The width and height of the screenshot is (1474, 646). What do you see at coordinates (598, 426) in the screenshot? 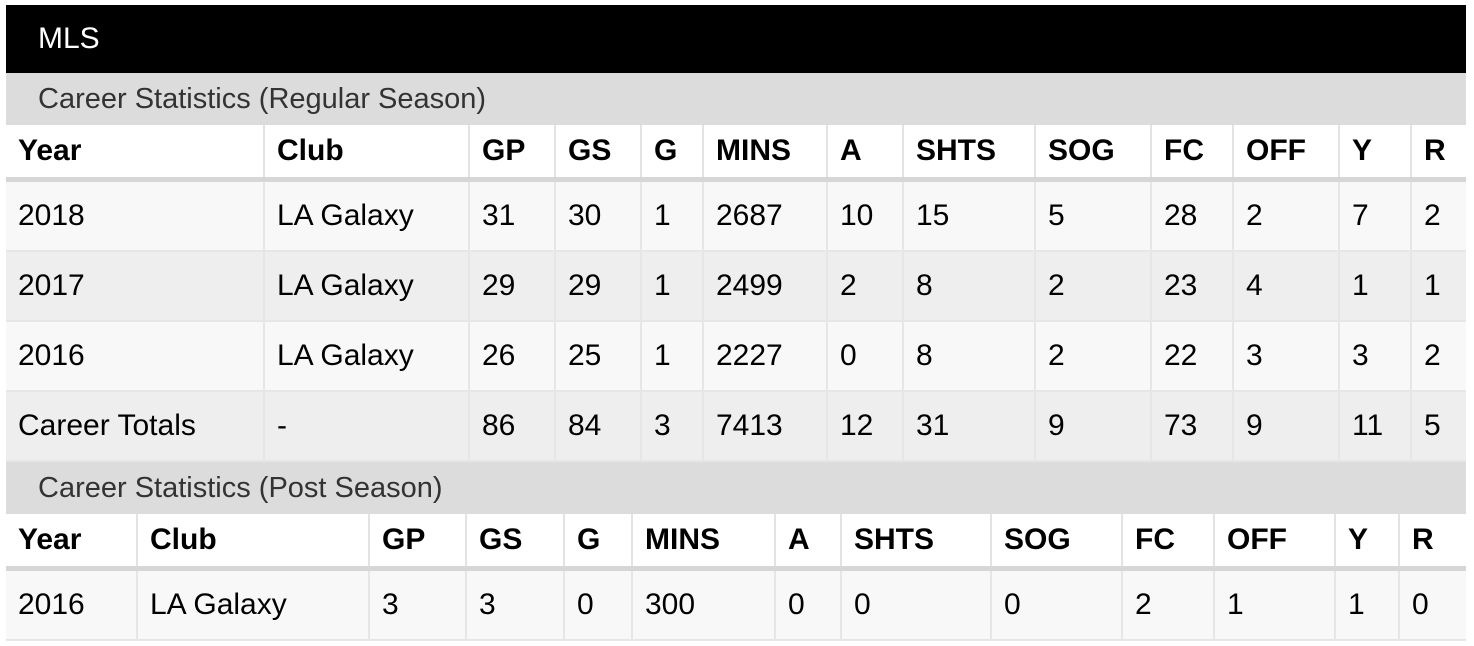
I see `cell-gs: 84` at bounding box center [598, 426].